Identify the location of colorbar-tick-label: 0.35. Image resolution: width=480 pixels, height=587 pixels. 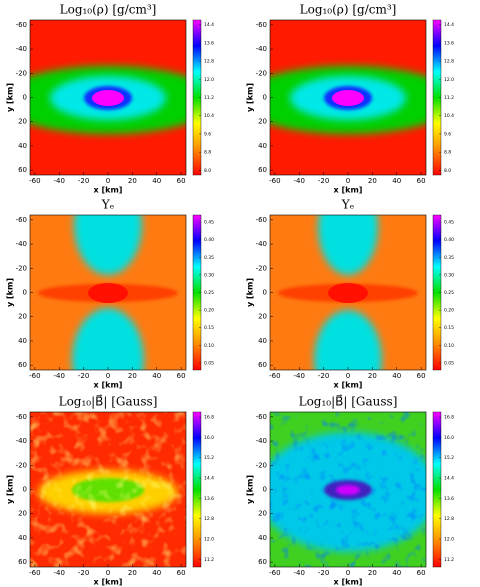
(449, 258).